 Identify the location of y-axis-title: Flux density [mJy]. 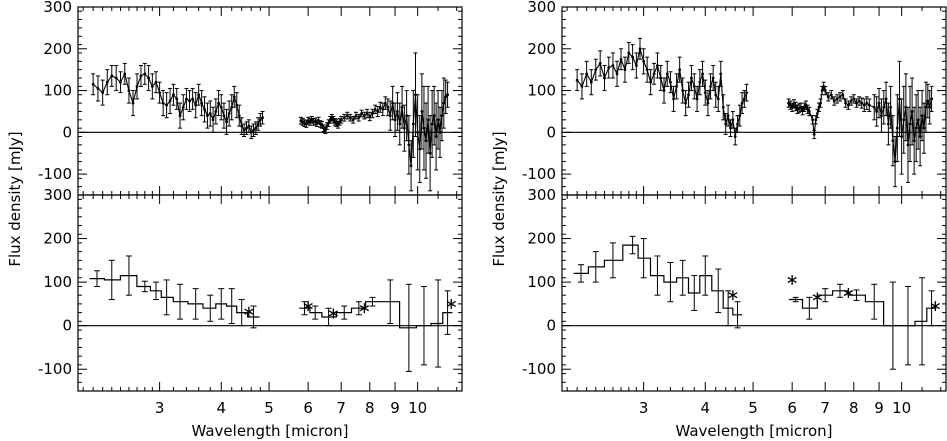
(499, 198).